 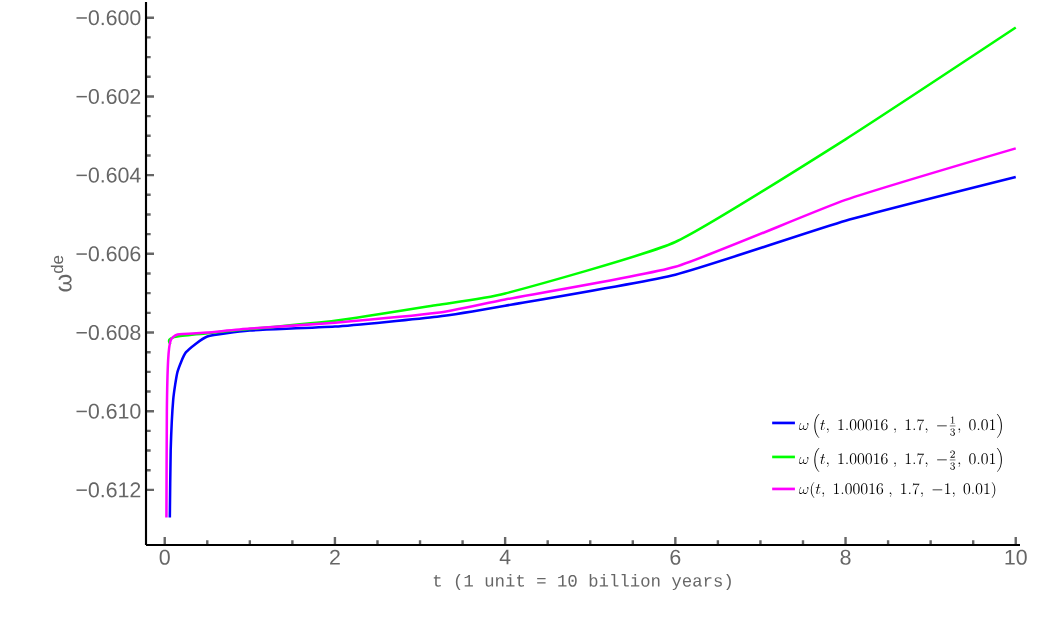 What do you see at coordinates (164, 557) in the screenshot?
I see `x-tick-label: 0` at bounding box center [164, 557].